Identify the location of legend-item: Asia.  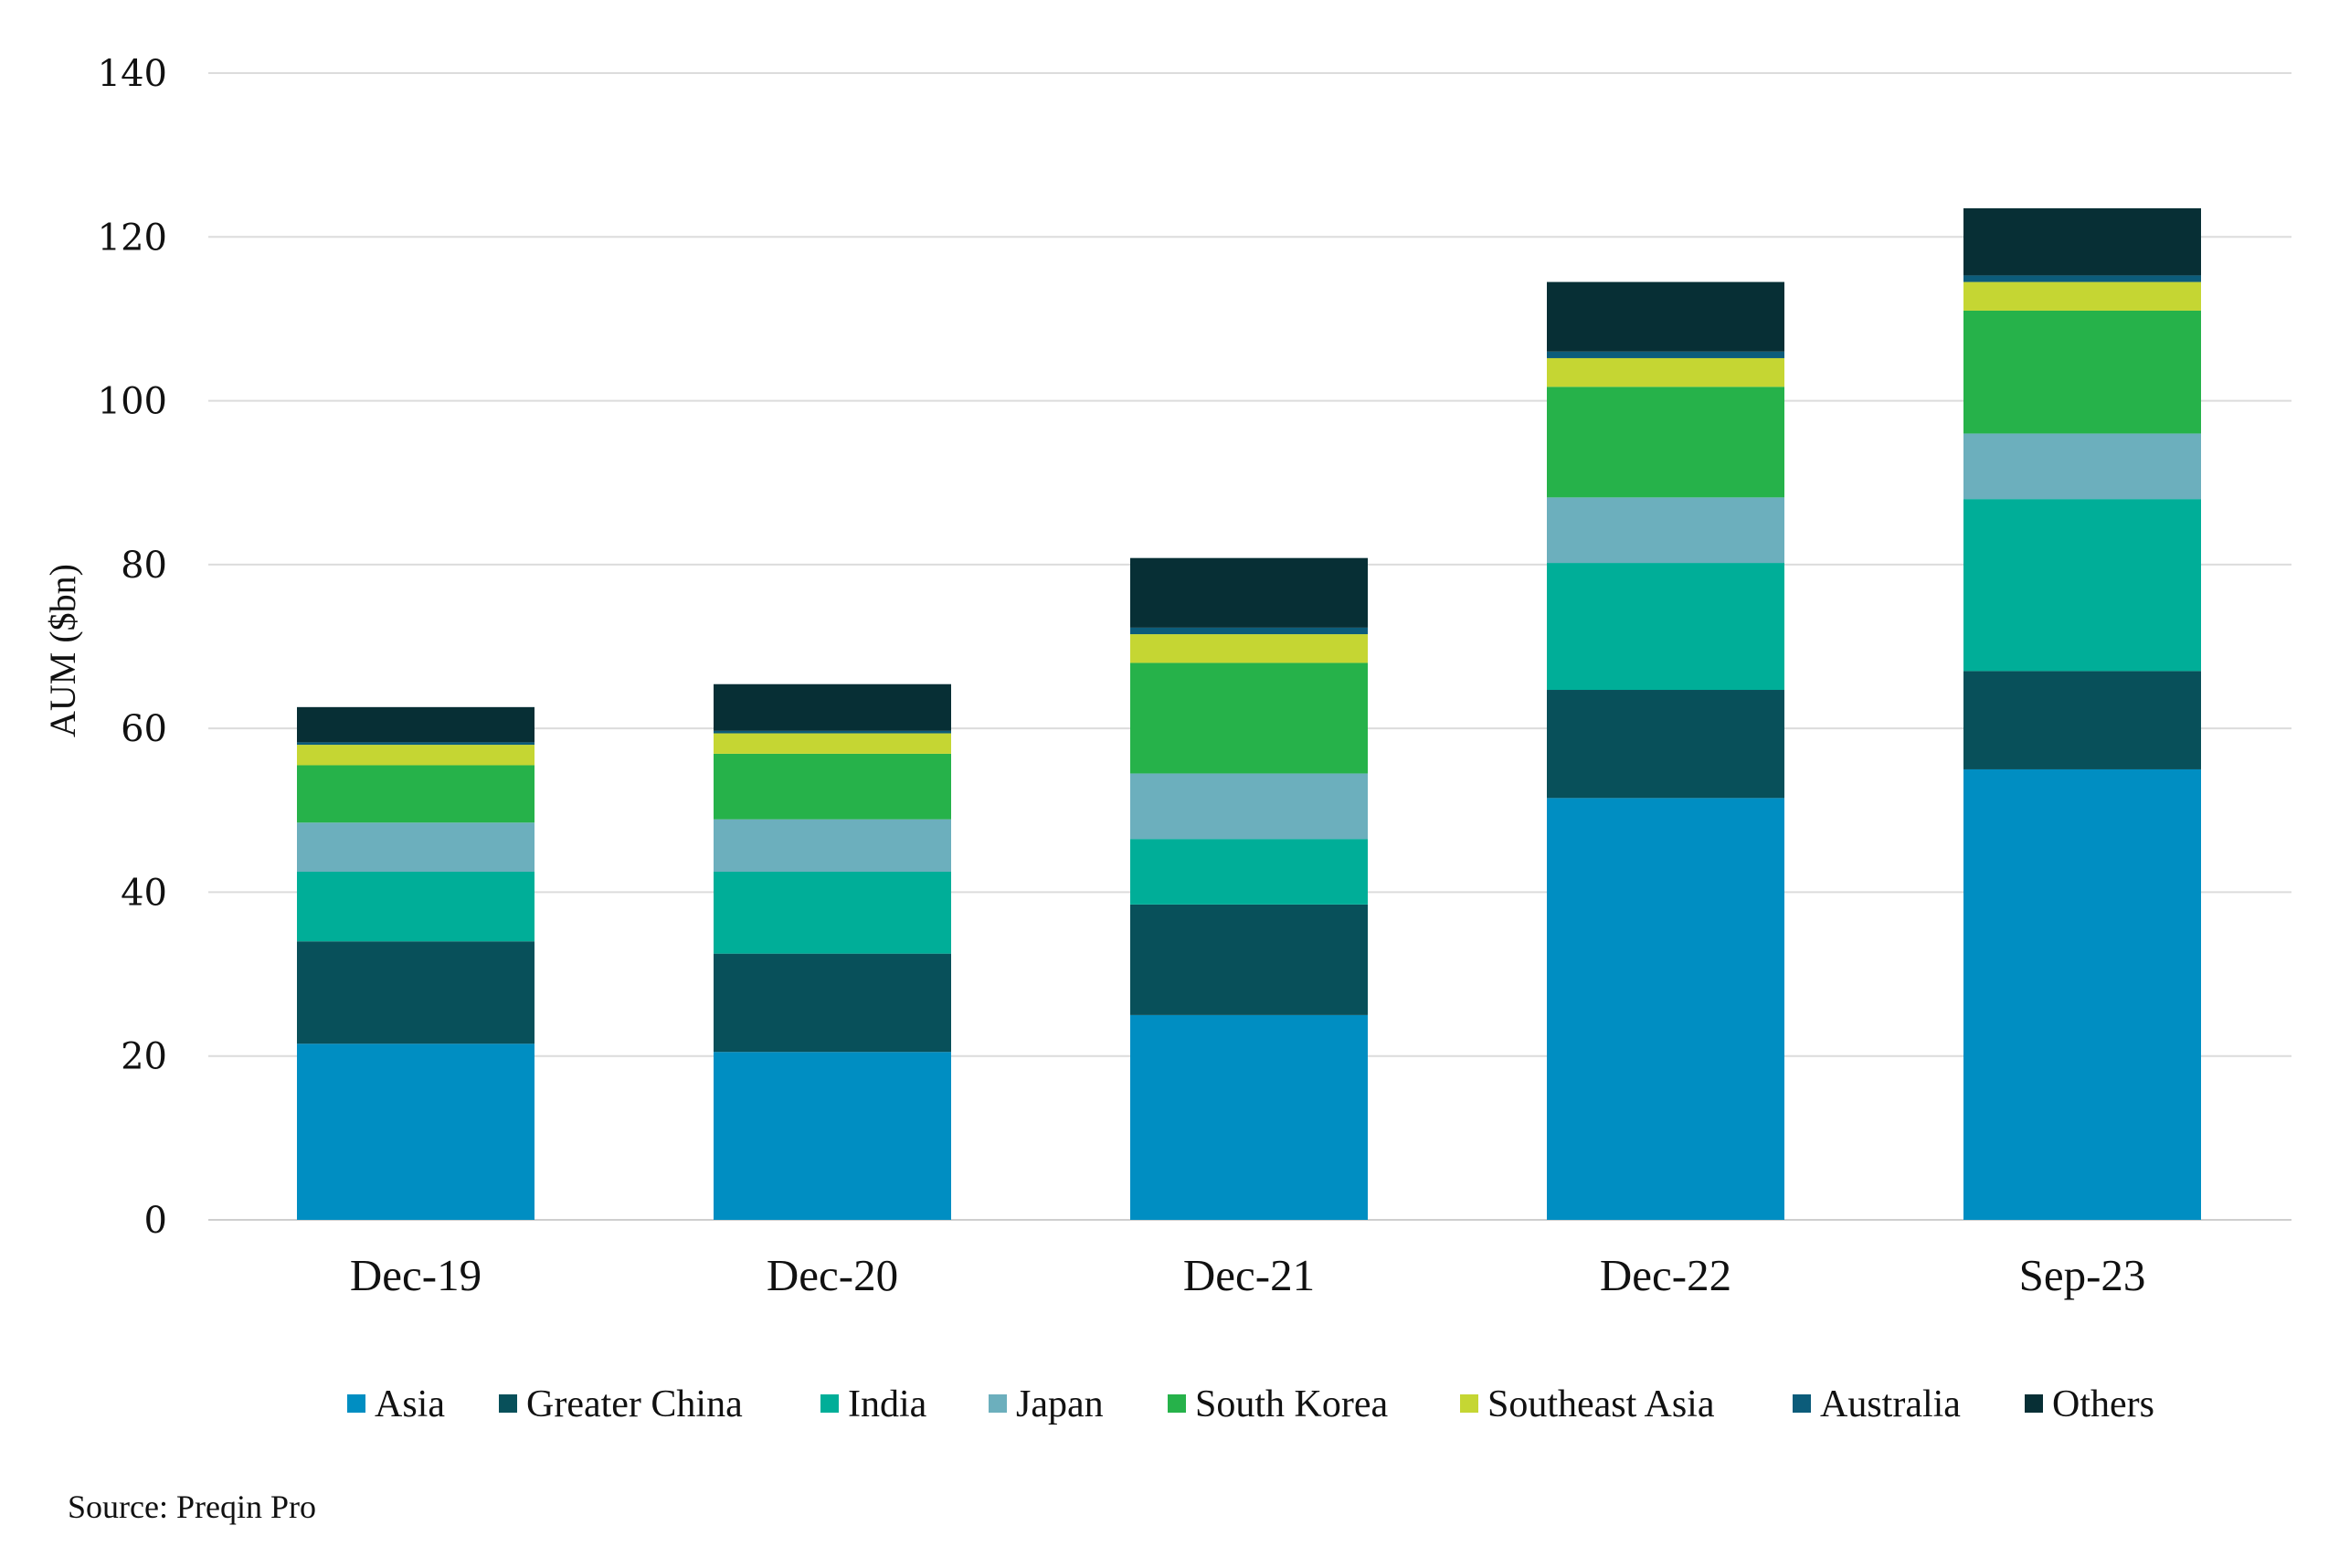
(396, 1404).